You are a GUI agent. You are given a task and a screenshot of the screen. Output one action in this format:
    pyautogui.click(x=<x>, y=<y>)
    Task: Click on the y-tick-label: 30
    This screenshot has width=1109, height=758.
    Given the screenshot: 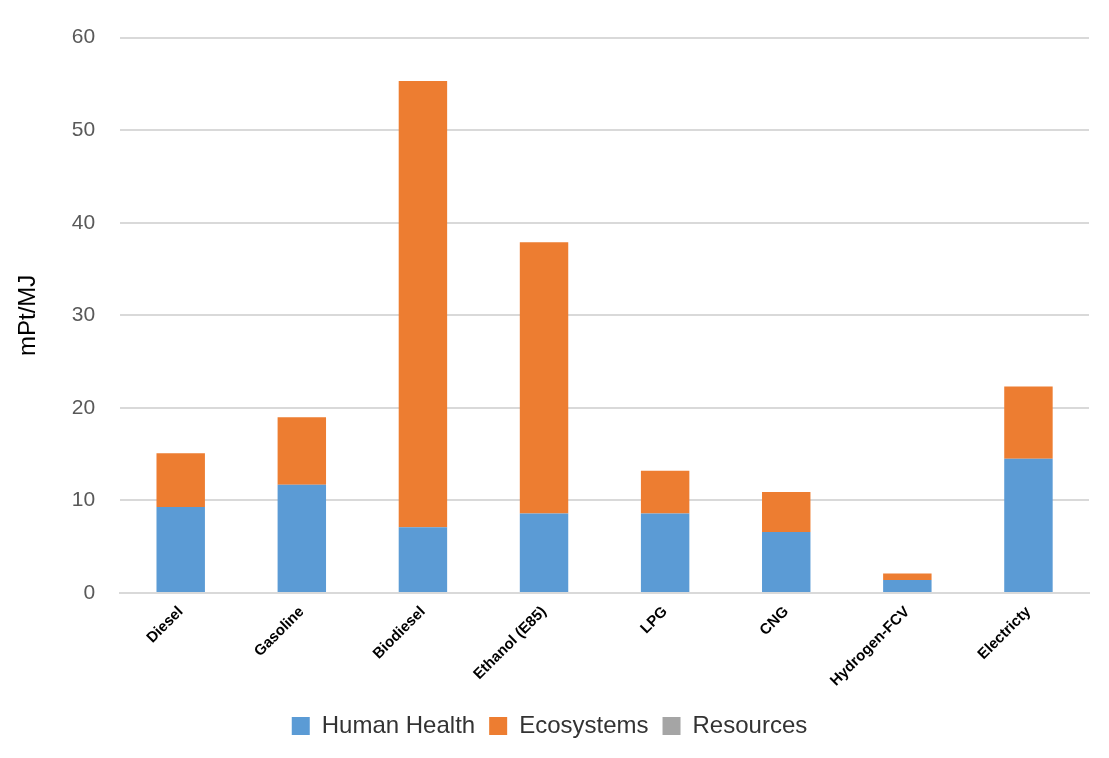 What is the action you would take?
    pyautogui.click(x=83, y=314)
    